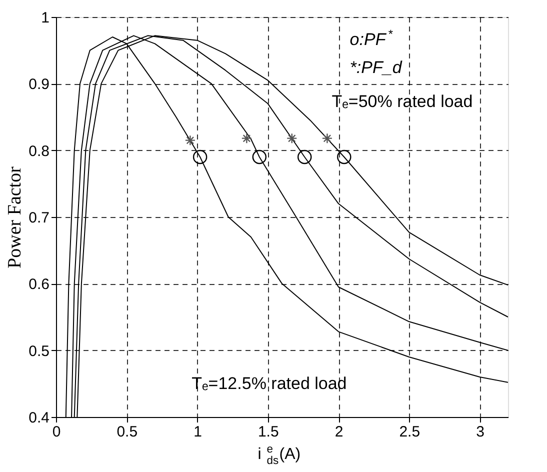 This screenshot has height=472, width=547. What do you see at coordinates (339, 432) in the screenshot?
I see `x-tick-label: 2` at bounding box center [339, 432].